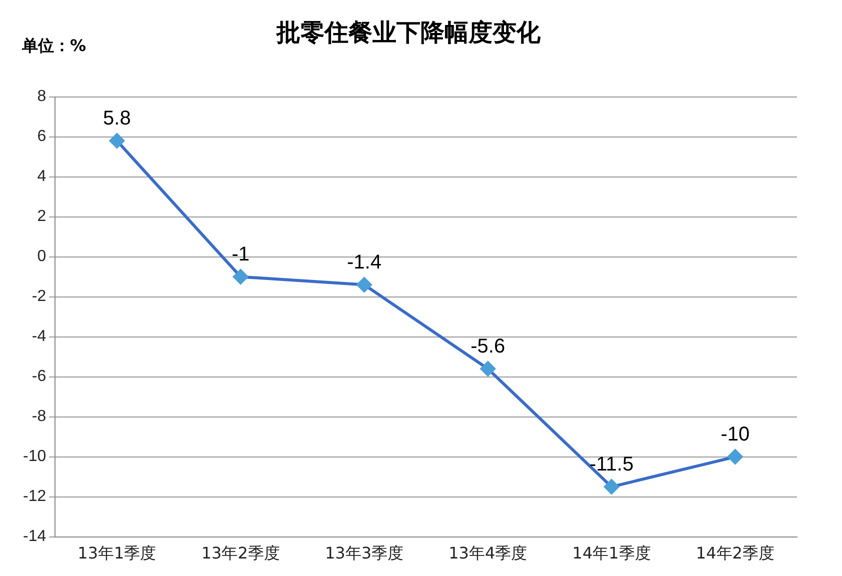  I want to click on y-tick-label: -12, so click(34, 497).